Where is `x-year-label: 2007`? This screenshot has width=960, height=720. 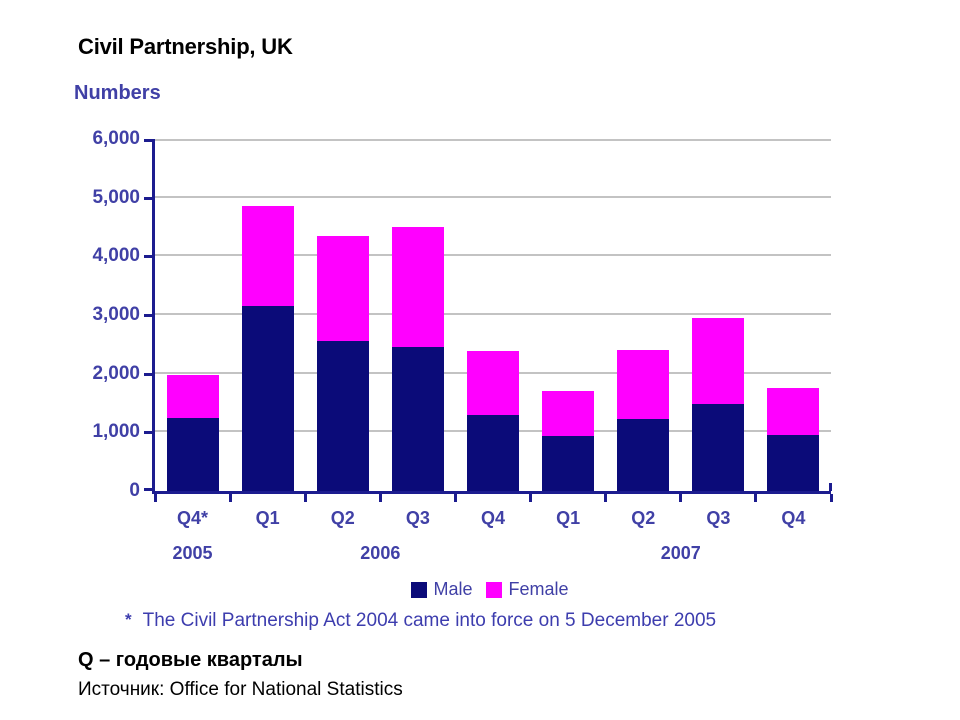
x-year-label: 2007 is located at coordinates (680, 553).